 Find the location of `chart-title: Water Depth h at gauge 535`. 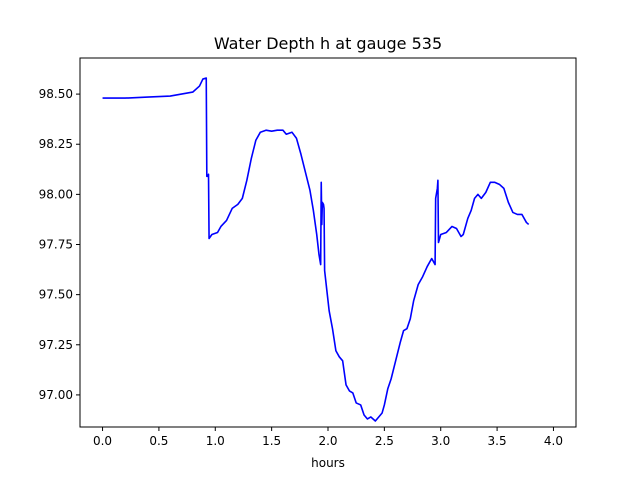

chart-title: Water Depth h at gauge 535 is located at coordinates (328, 43).